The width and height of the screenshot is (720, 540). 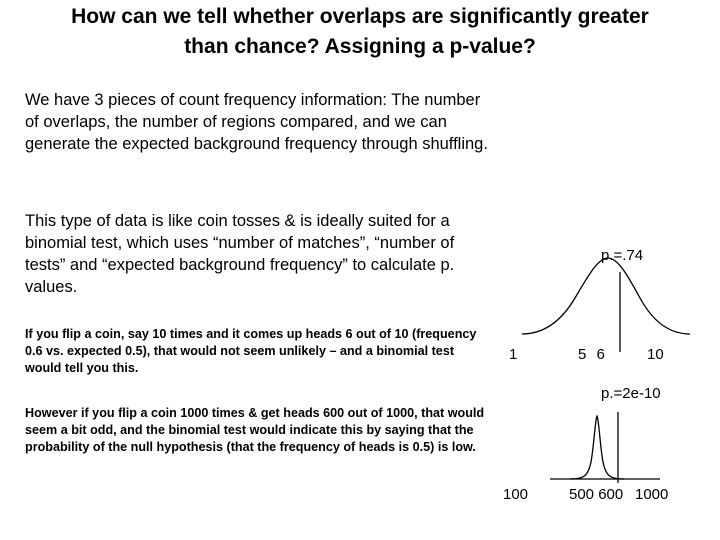 I want to click on tick-label-100: 100, so click(x=516, y=494).